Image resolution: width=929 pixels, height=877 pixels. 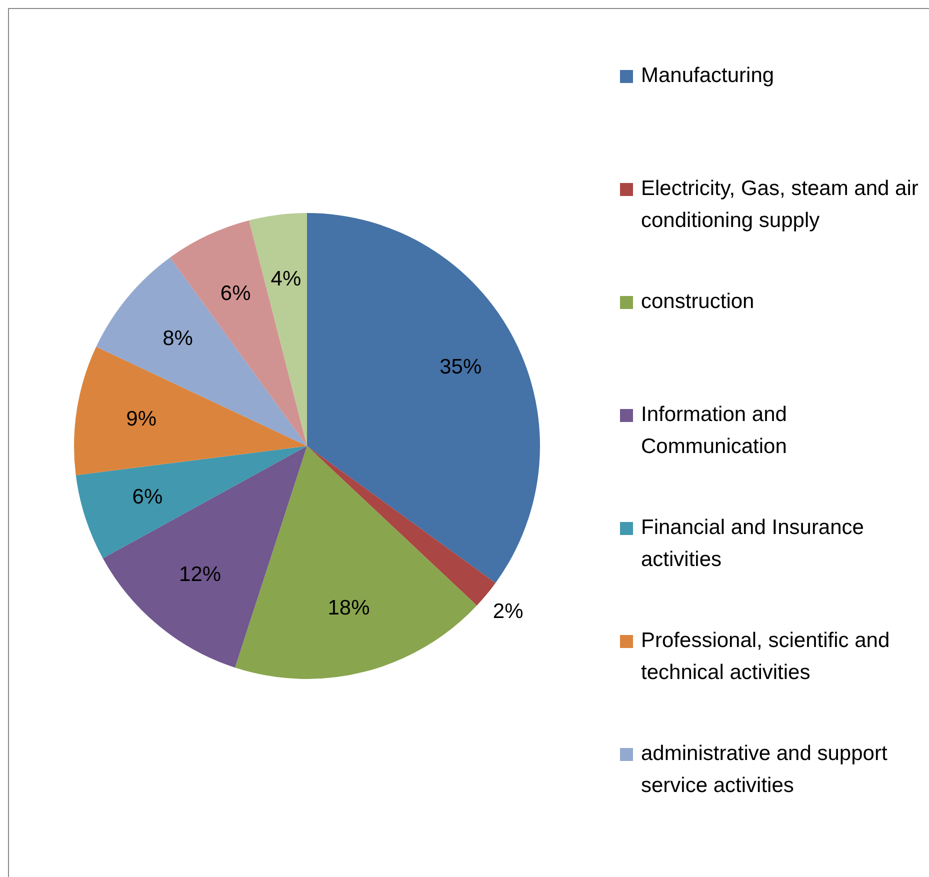 I want to click on data-label: 2%, so click(x=508, y=612).